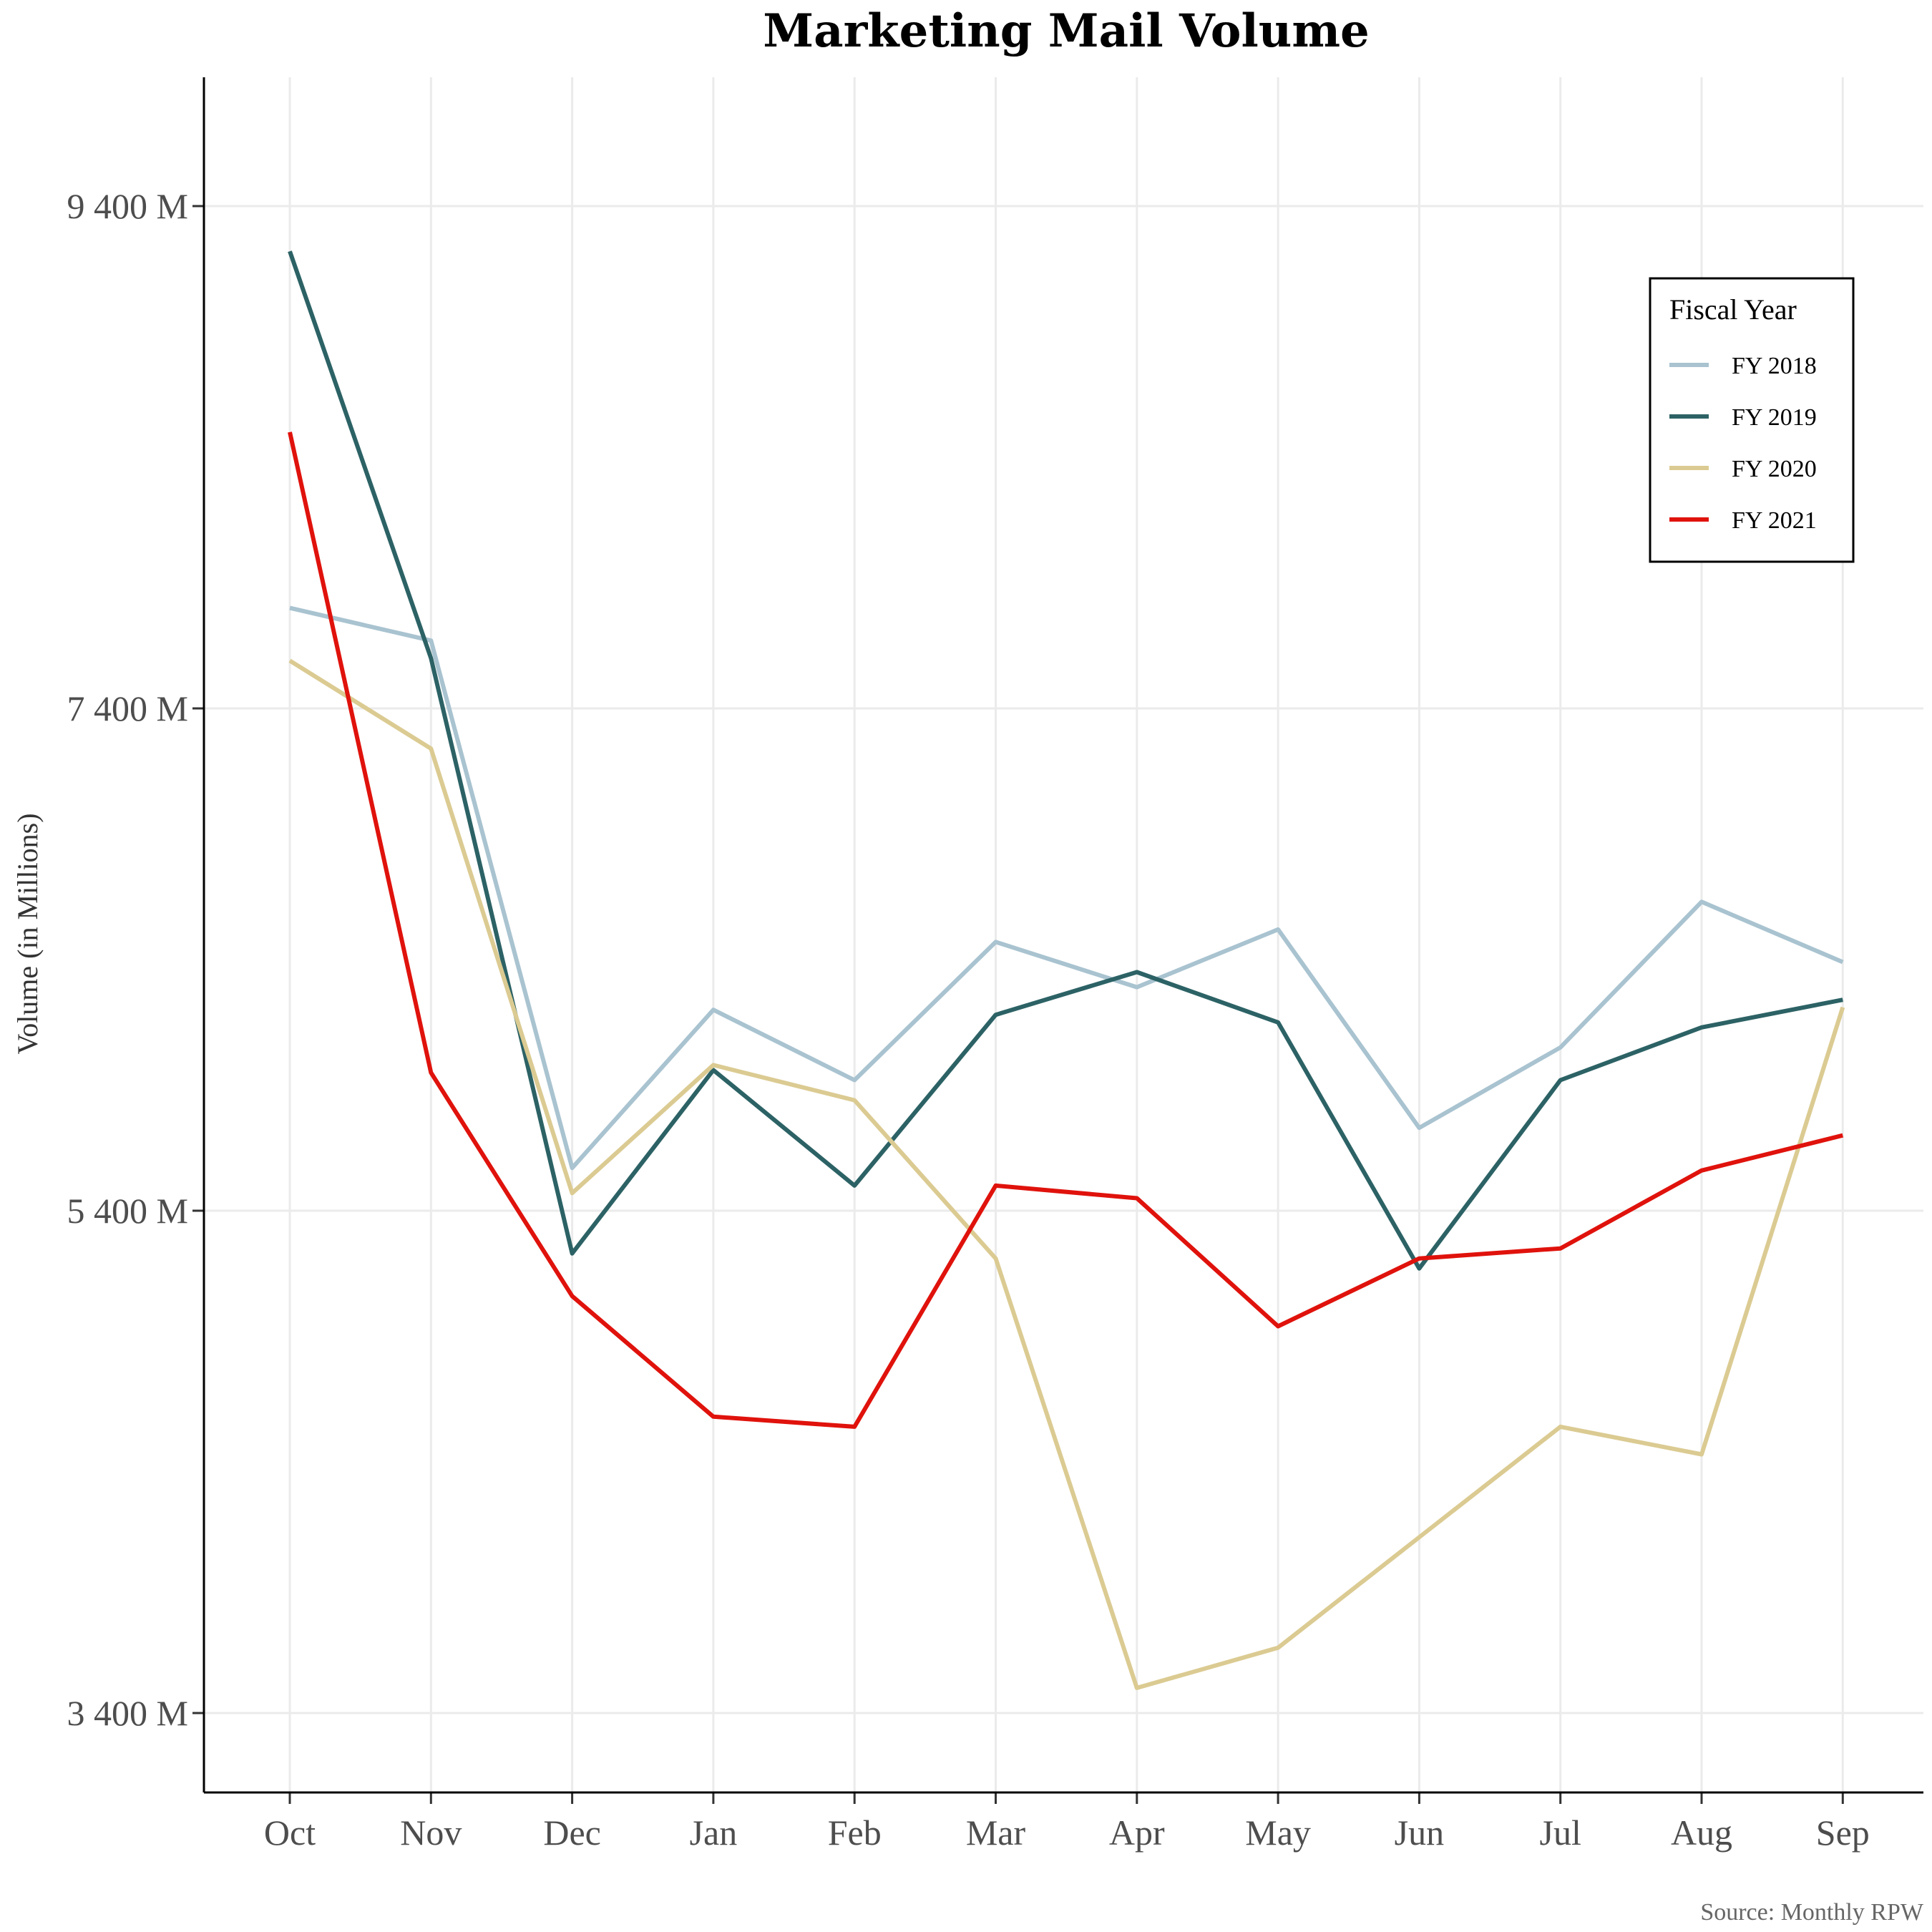  Describe the element at coordinates (1775, 417) in the screenshot. I see `legend-label-fy-2019: FY 2019` at that location.